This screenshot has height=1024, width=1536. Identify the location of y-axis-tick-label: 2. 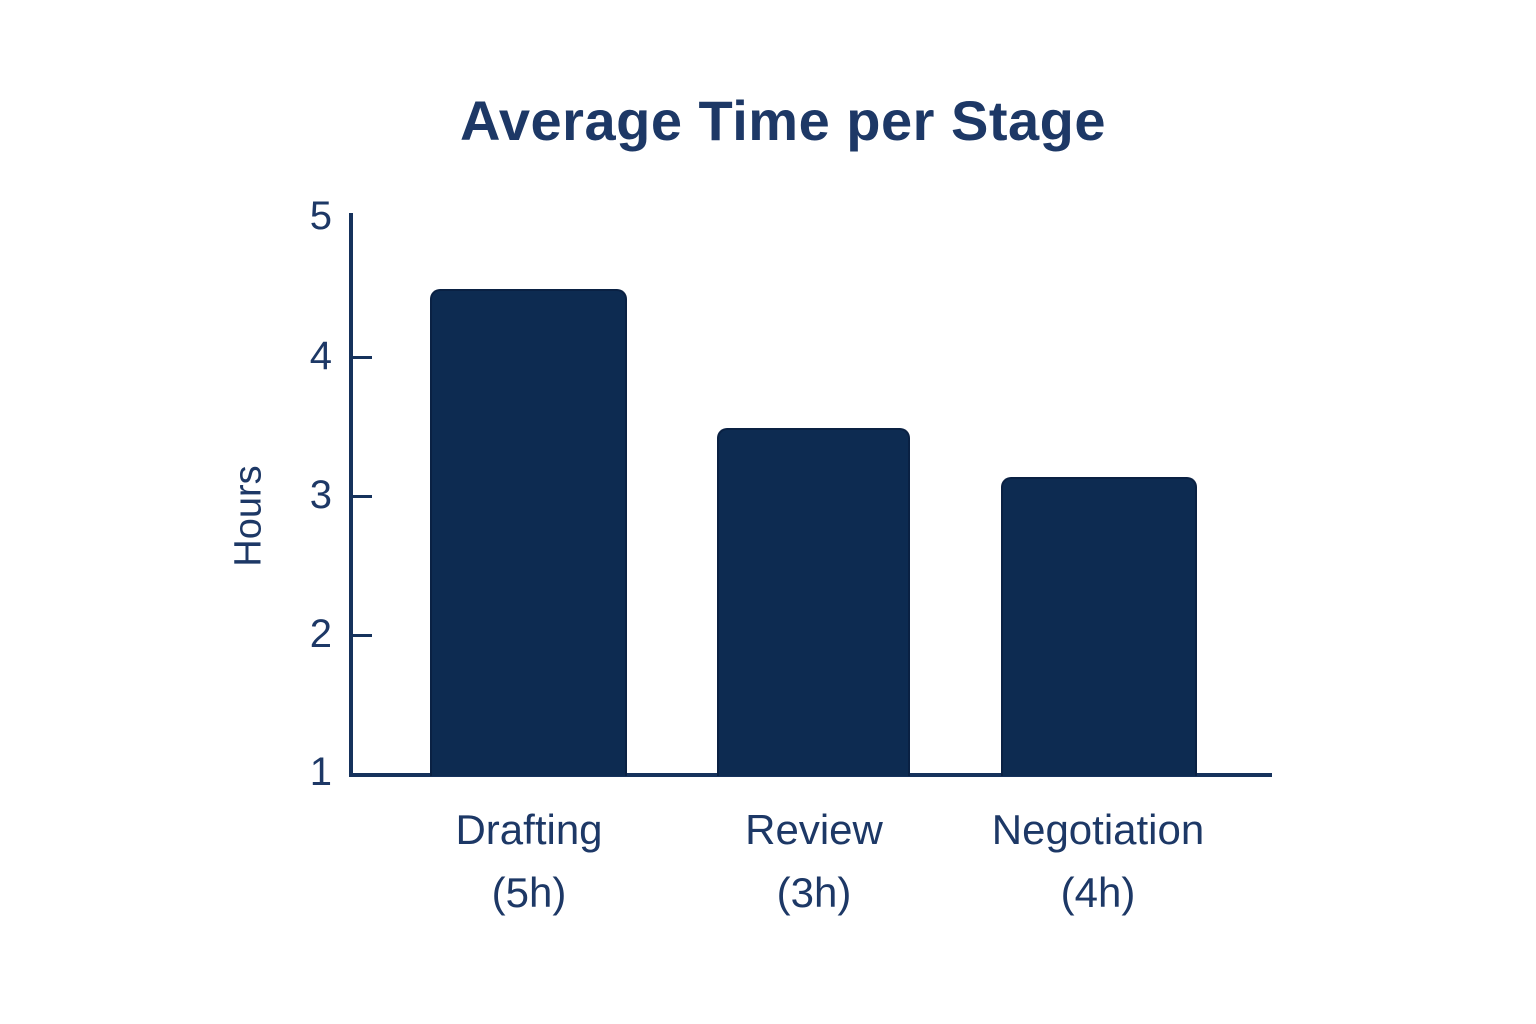
(320, 634).